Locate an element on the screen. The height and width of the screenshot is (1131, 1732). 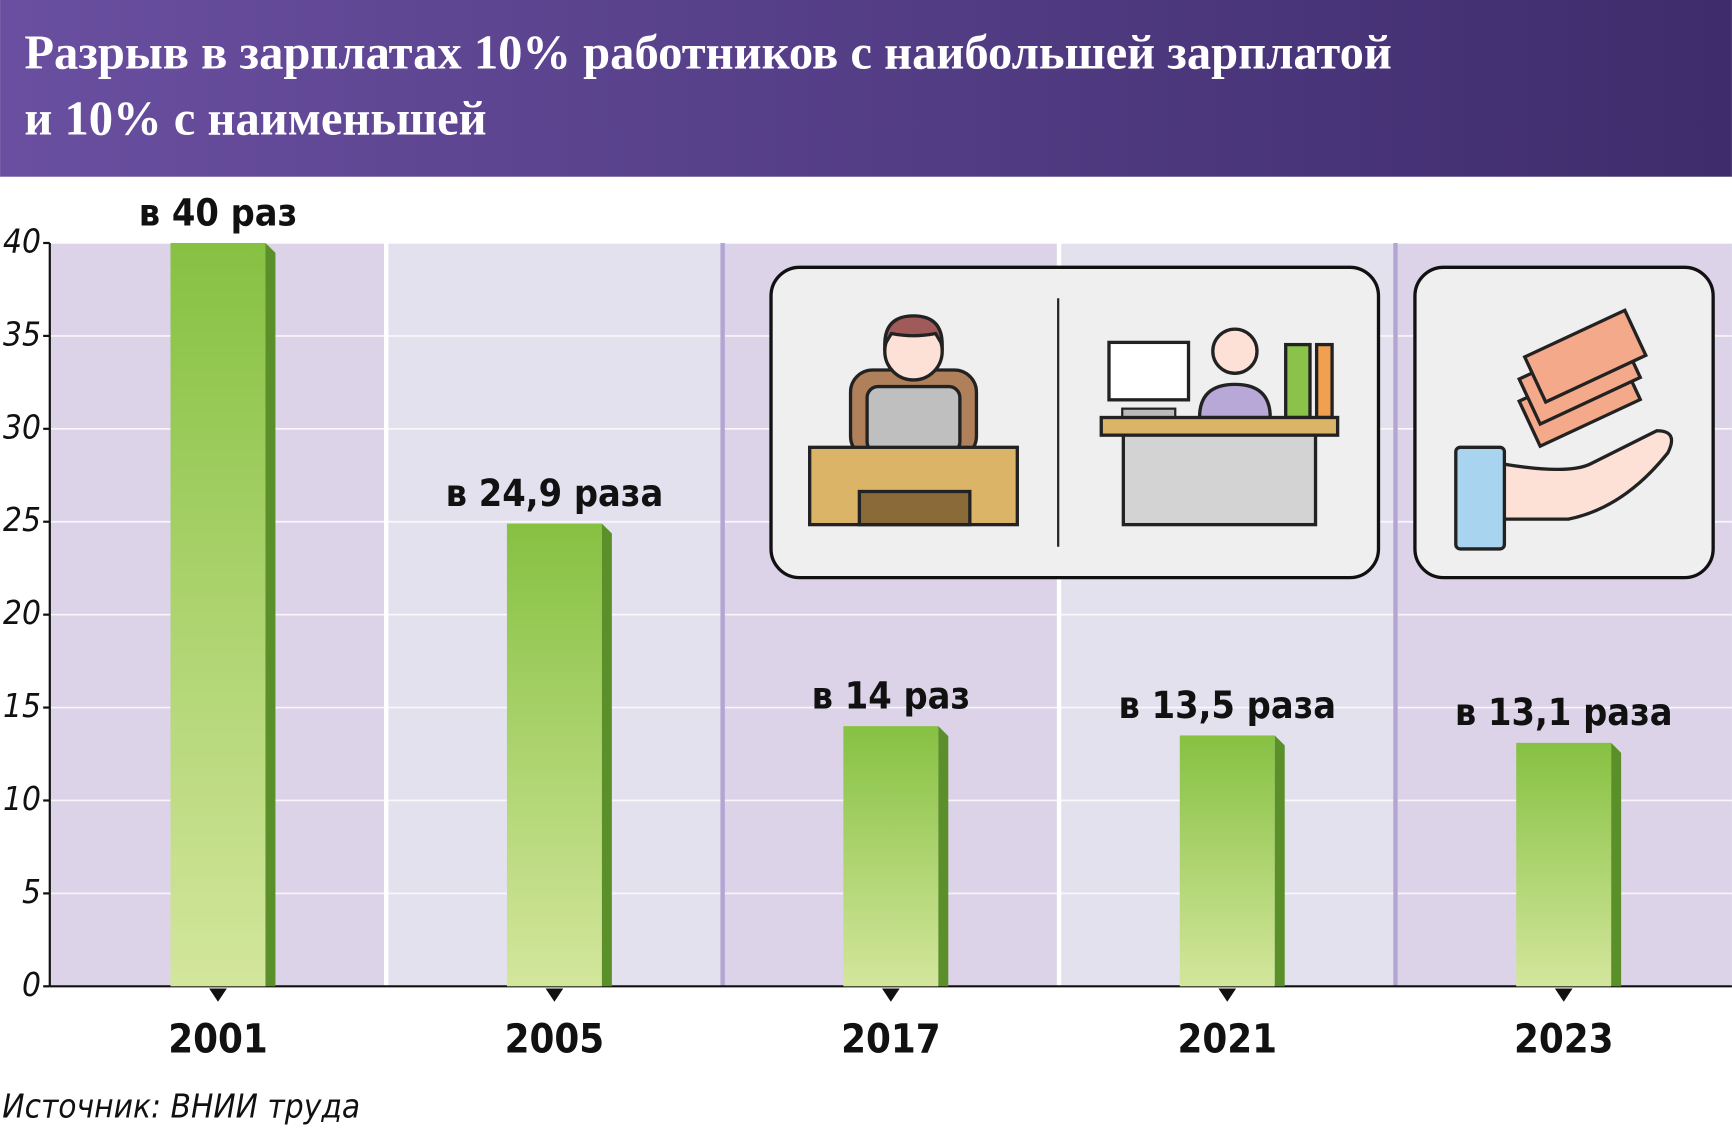
y-tick-label: 20 is located at coordinates (22, 612).